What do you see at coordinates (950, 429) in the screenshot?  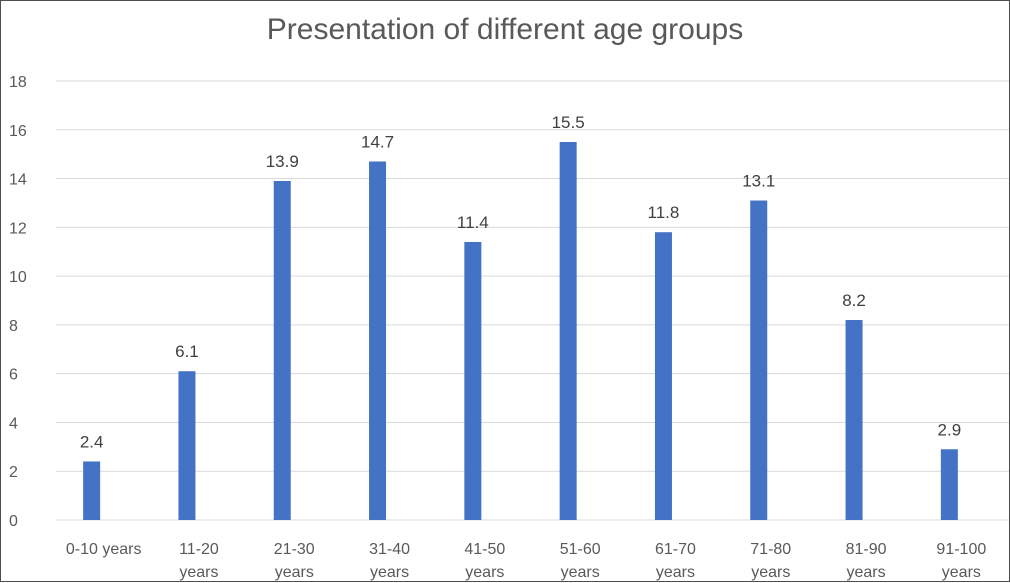 I see `data-label: 2.9` at bounding box center [950, 429].